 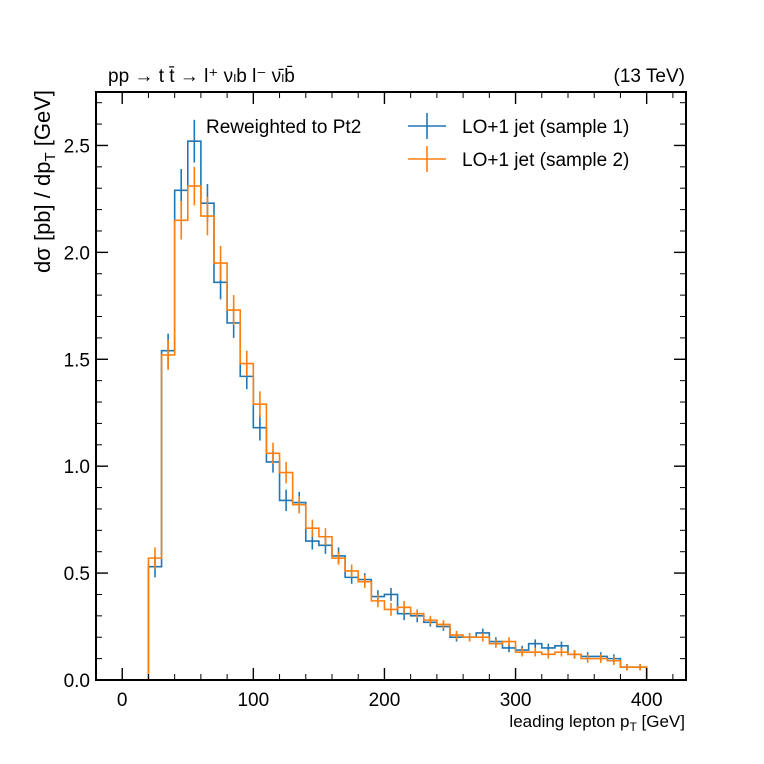 I want to click on y-axis-label: dσ [pb] / dpT [GeV], so click(x=44, y=181).